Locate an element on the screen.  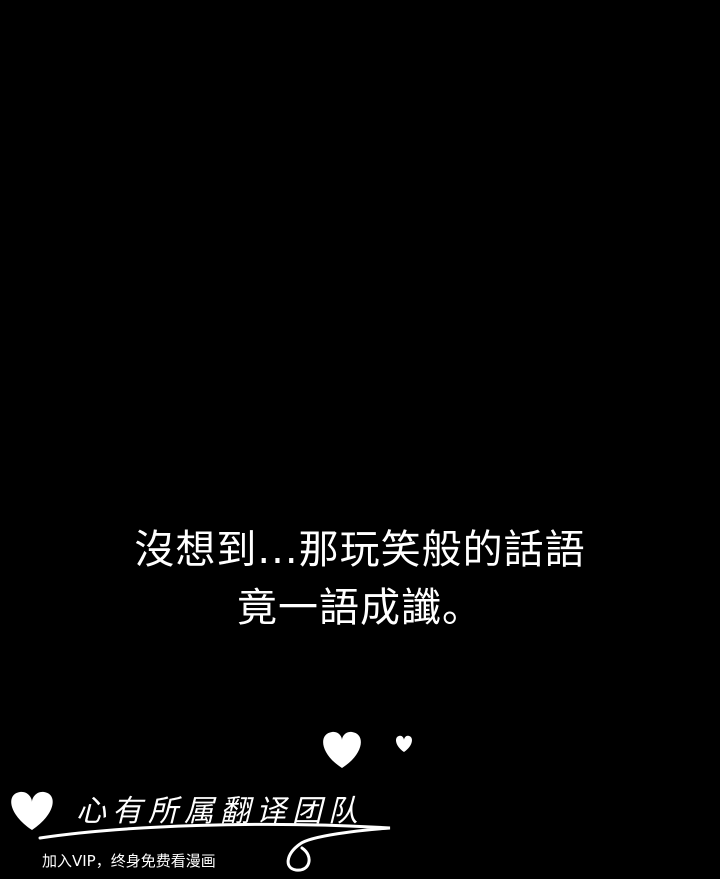
watermark: 心有所属翻译团队 加入VIP，终身免费看漫画 is located at coordinates (215, 799).